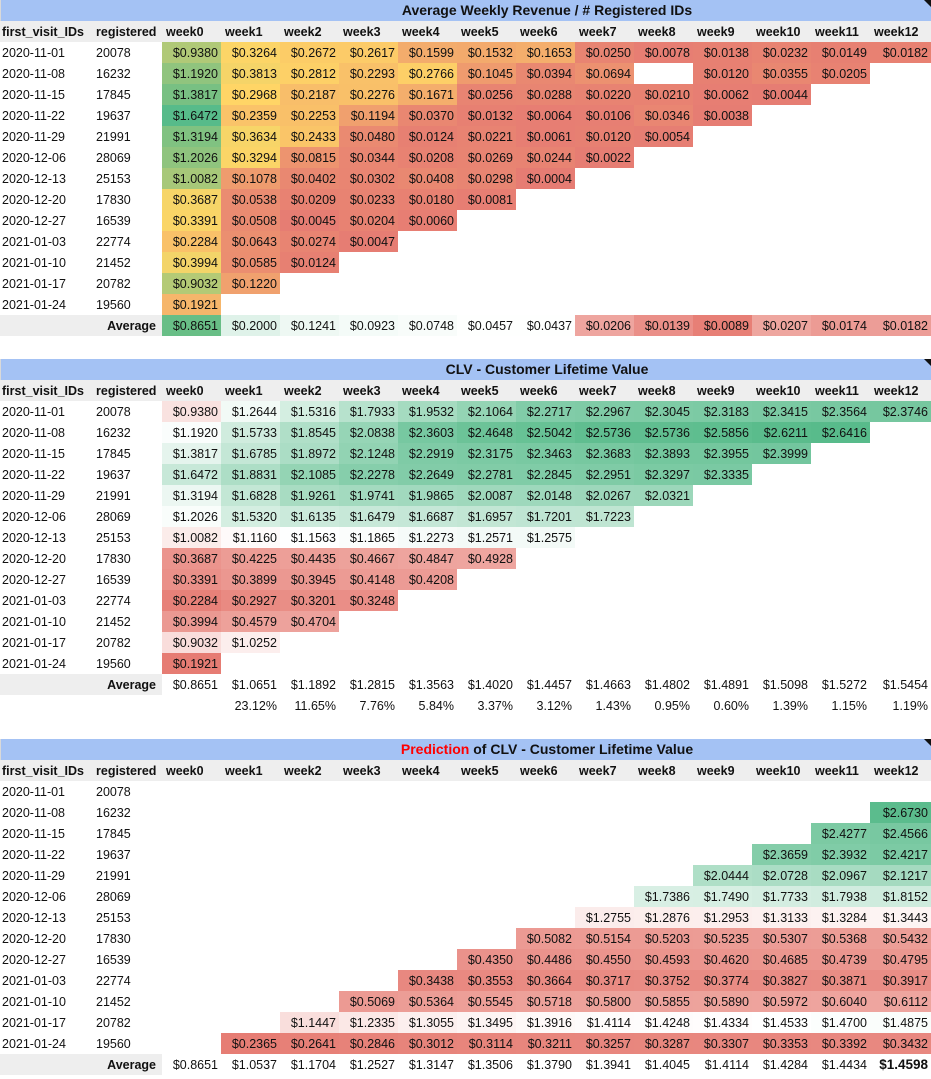 This screenshot has width=931, height=1079. What do you see at coordinates (663, 770) in the screenshot?
I see `column-header-week8: week8` at bounding box center [663, 770].